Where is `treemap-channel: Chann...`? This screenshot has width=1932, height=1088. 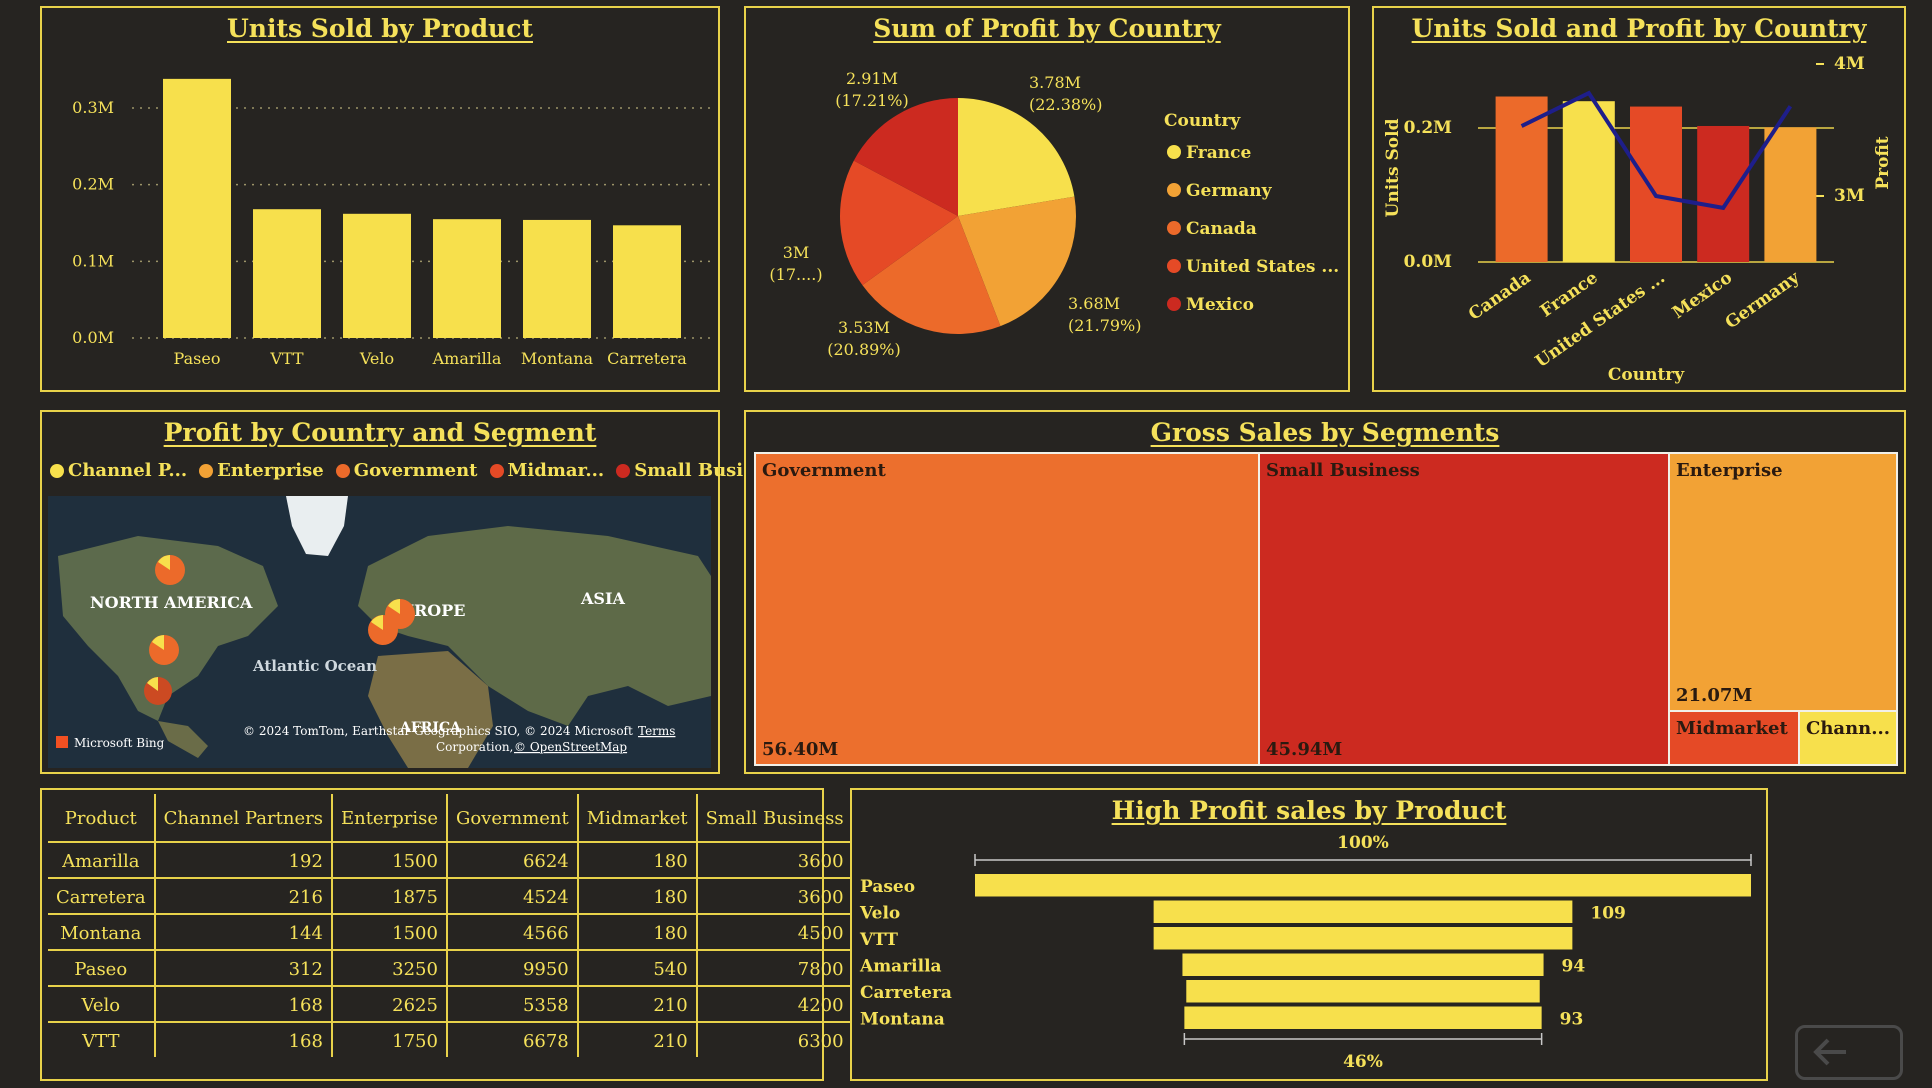
treemap-channel: Chann... is located at coordinates (1848, 738).